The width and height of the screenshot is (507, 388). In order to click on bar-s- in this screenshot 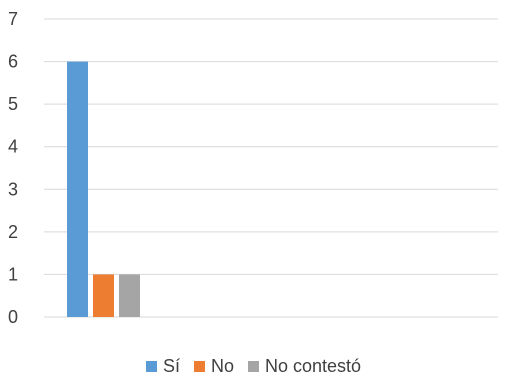, I will do `click(77, 189)`.